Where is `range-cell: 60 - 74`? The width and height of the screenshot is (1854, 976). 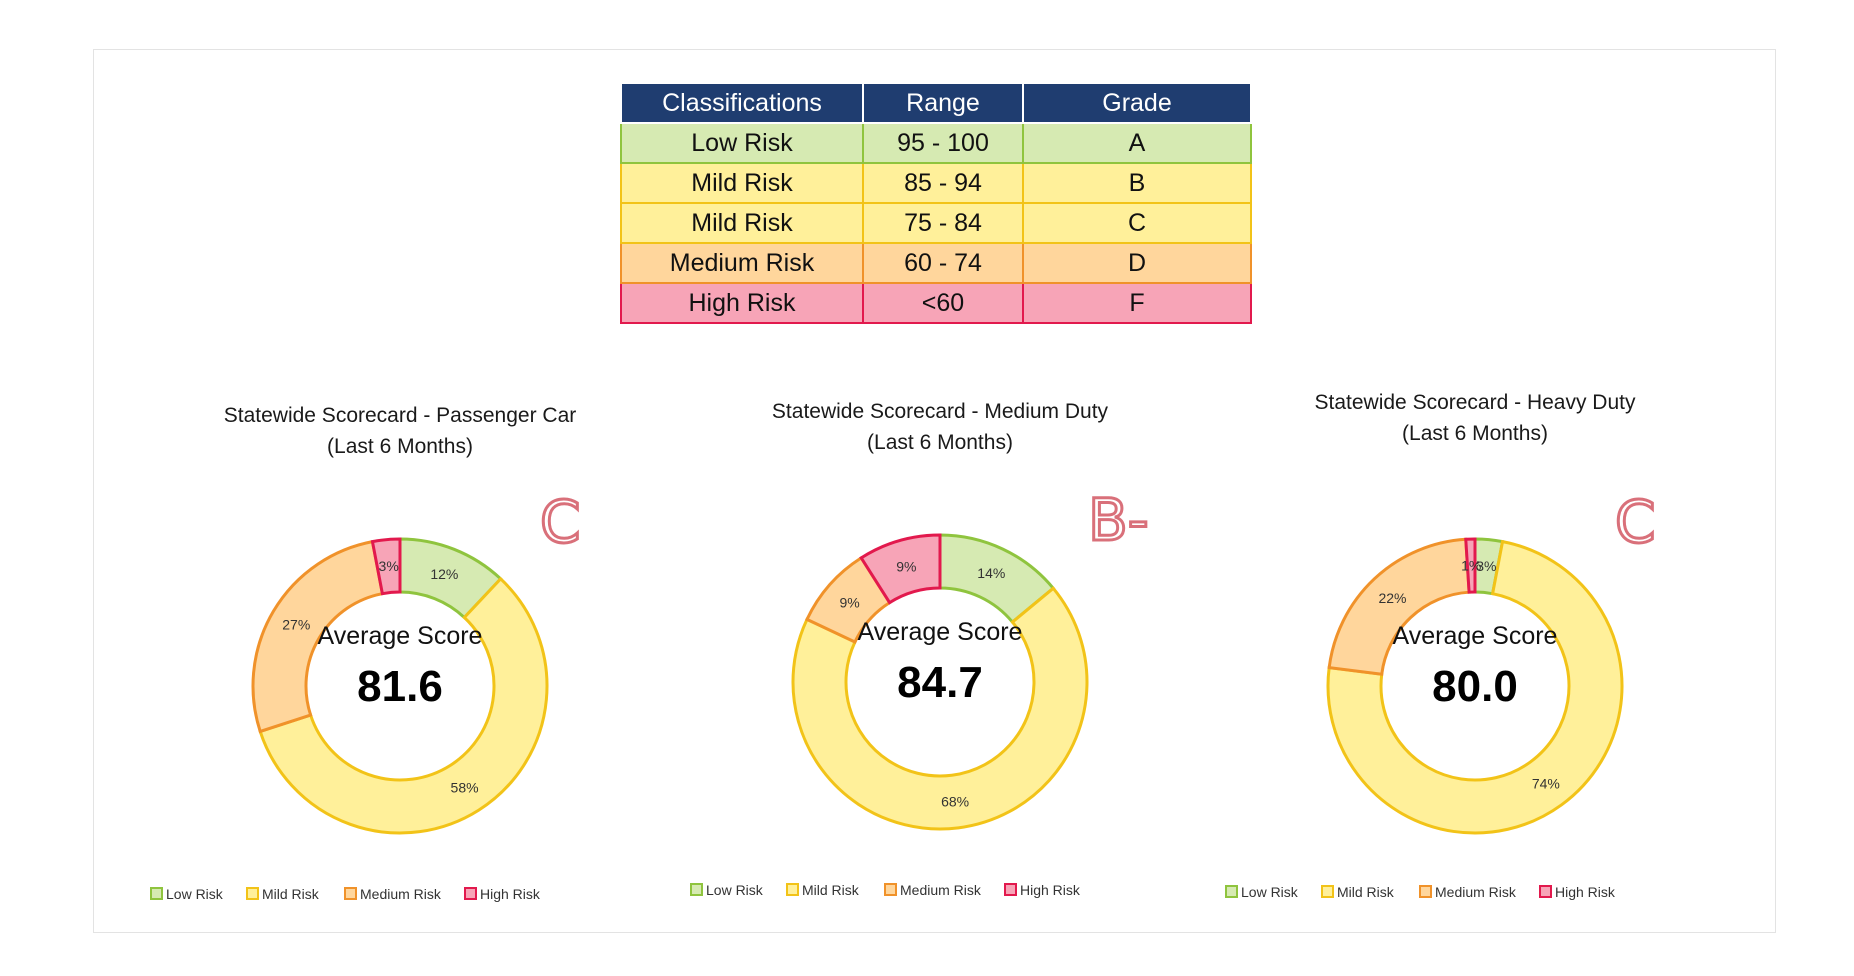 range-cell: 60 - 74 is located at coordinates (943, 263).